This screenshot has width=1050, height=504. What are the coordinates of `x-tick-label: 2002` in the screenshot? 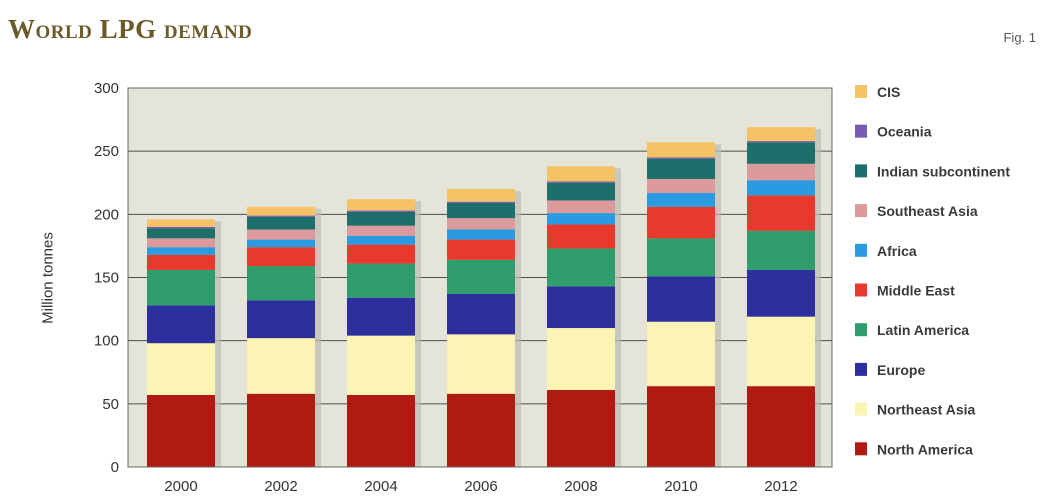 It's located at (280, 486).